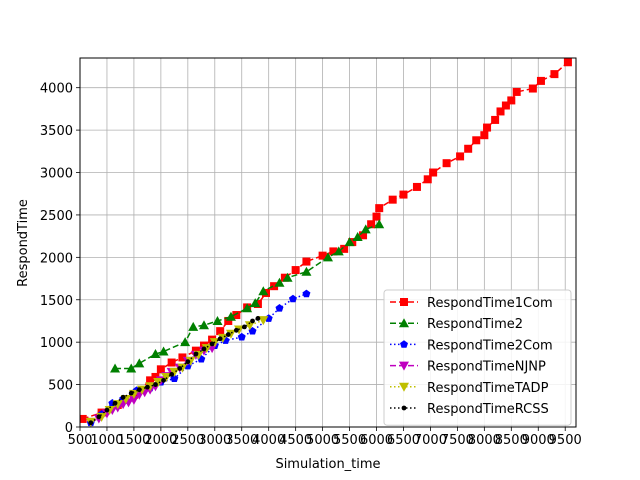  I want to click on y-tick-label: 0, so click(69, 428).